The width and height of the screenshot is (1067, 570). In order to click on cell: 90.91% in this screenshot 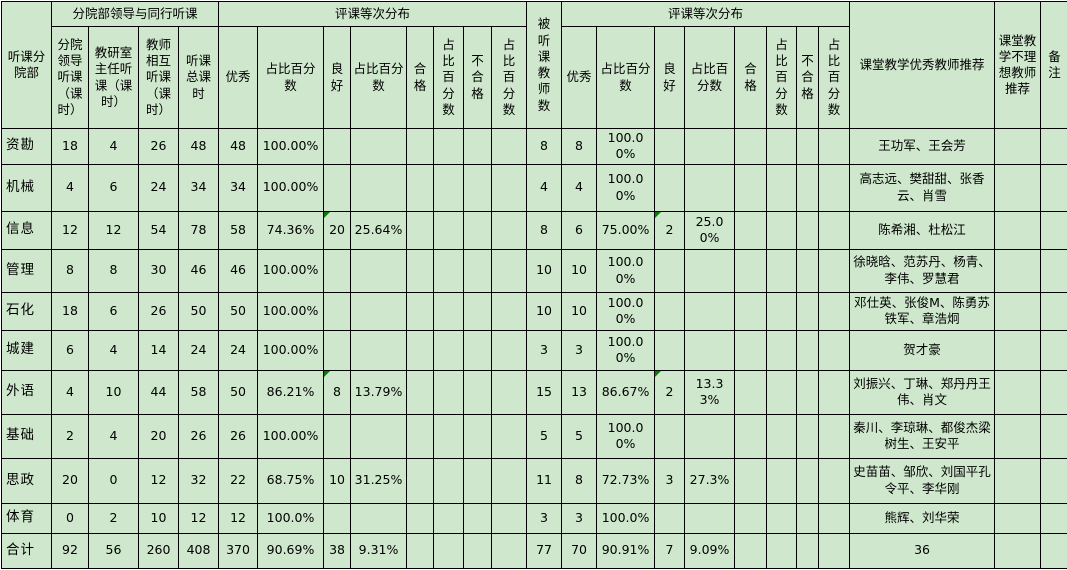, I will do `click(626, 550)`.